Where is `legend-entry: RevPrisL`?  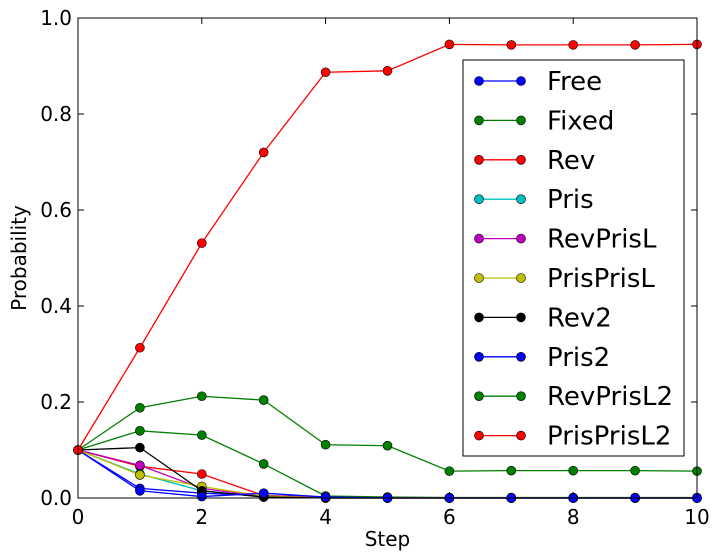
legend-entry: RevPrisL is located at coordinates (565, 240).